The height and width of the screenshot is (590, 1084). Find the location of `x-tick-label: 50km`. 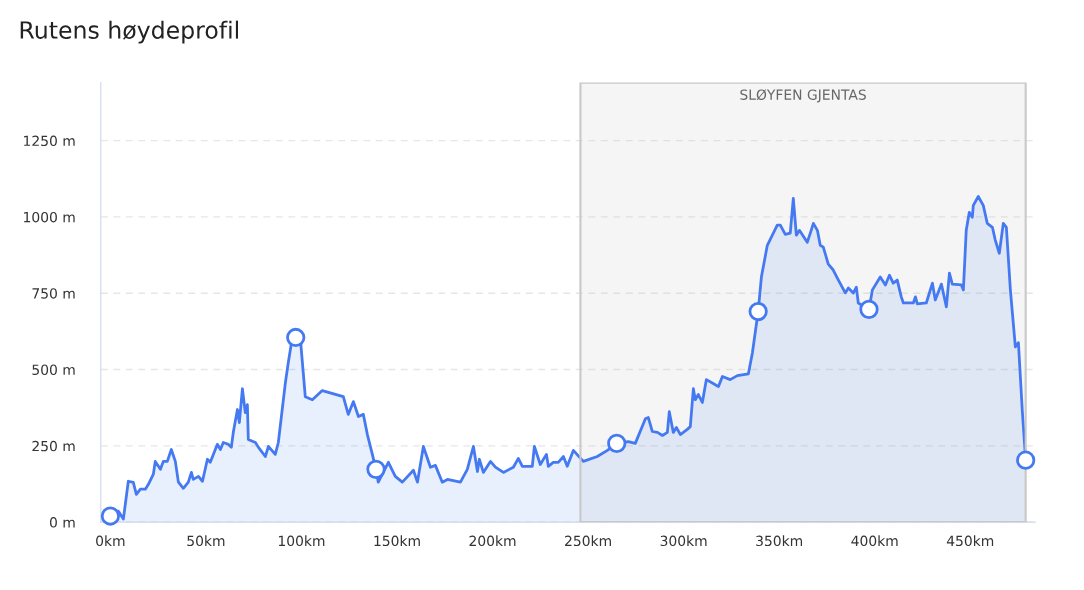

x-tick-label: 50km is located at coordinates (206, 541).